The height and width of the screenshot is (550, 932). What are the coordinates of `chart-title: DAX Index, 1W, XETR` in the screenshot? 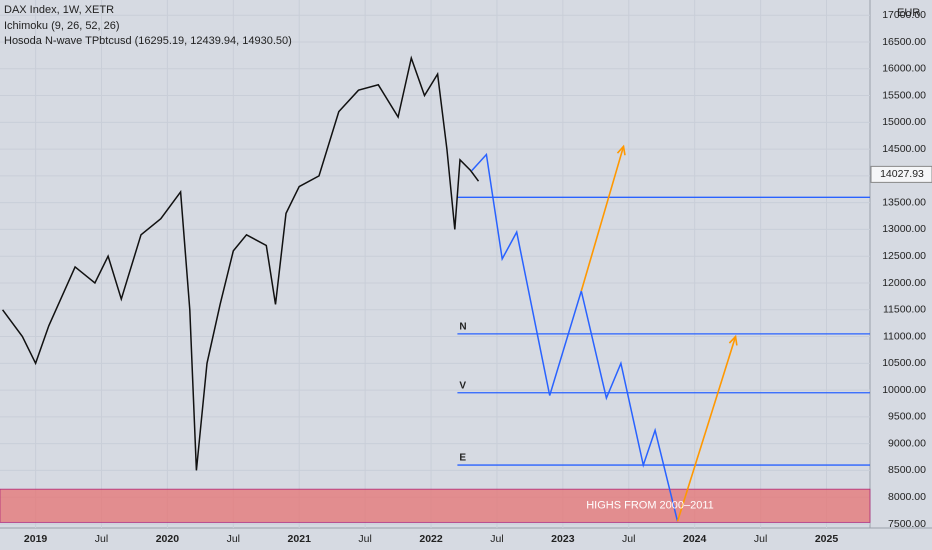 It's located at (59, 10).